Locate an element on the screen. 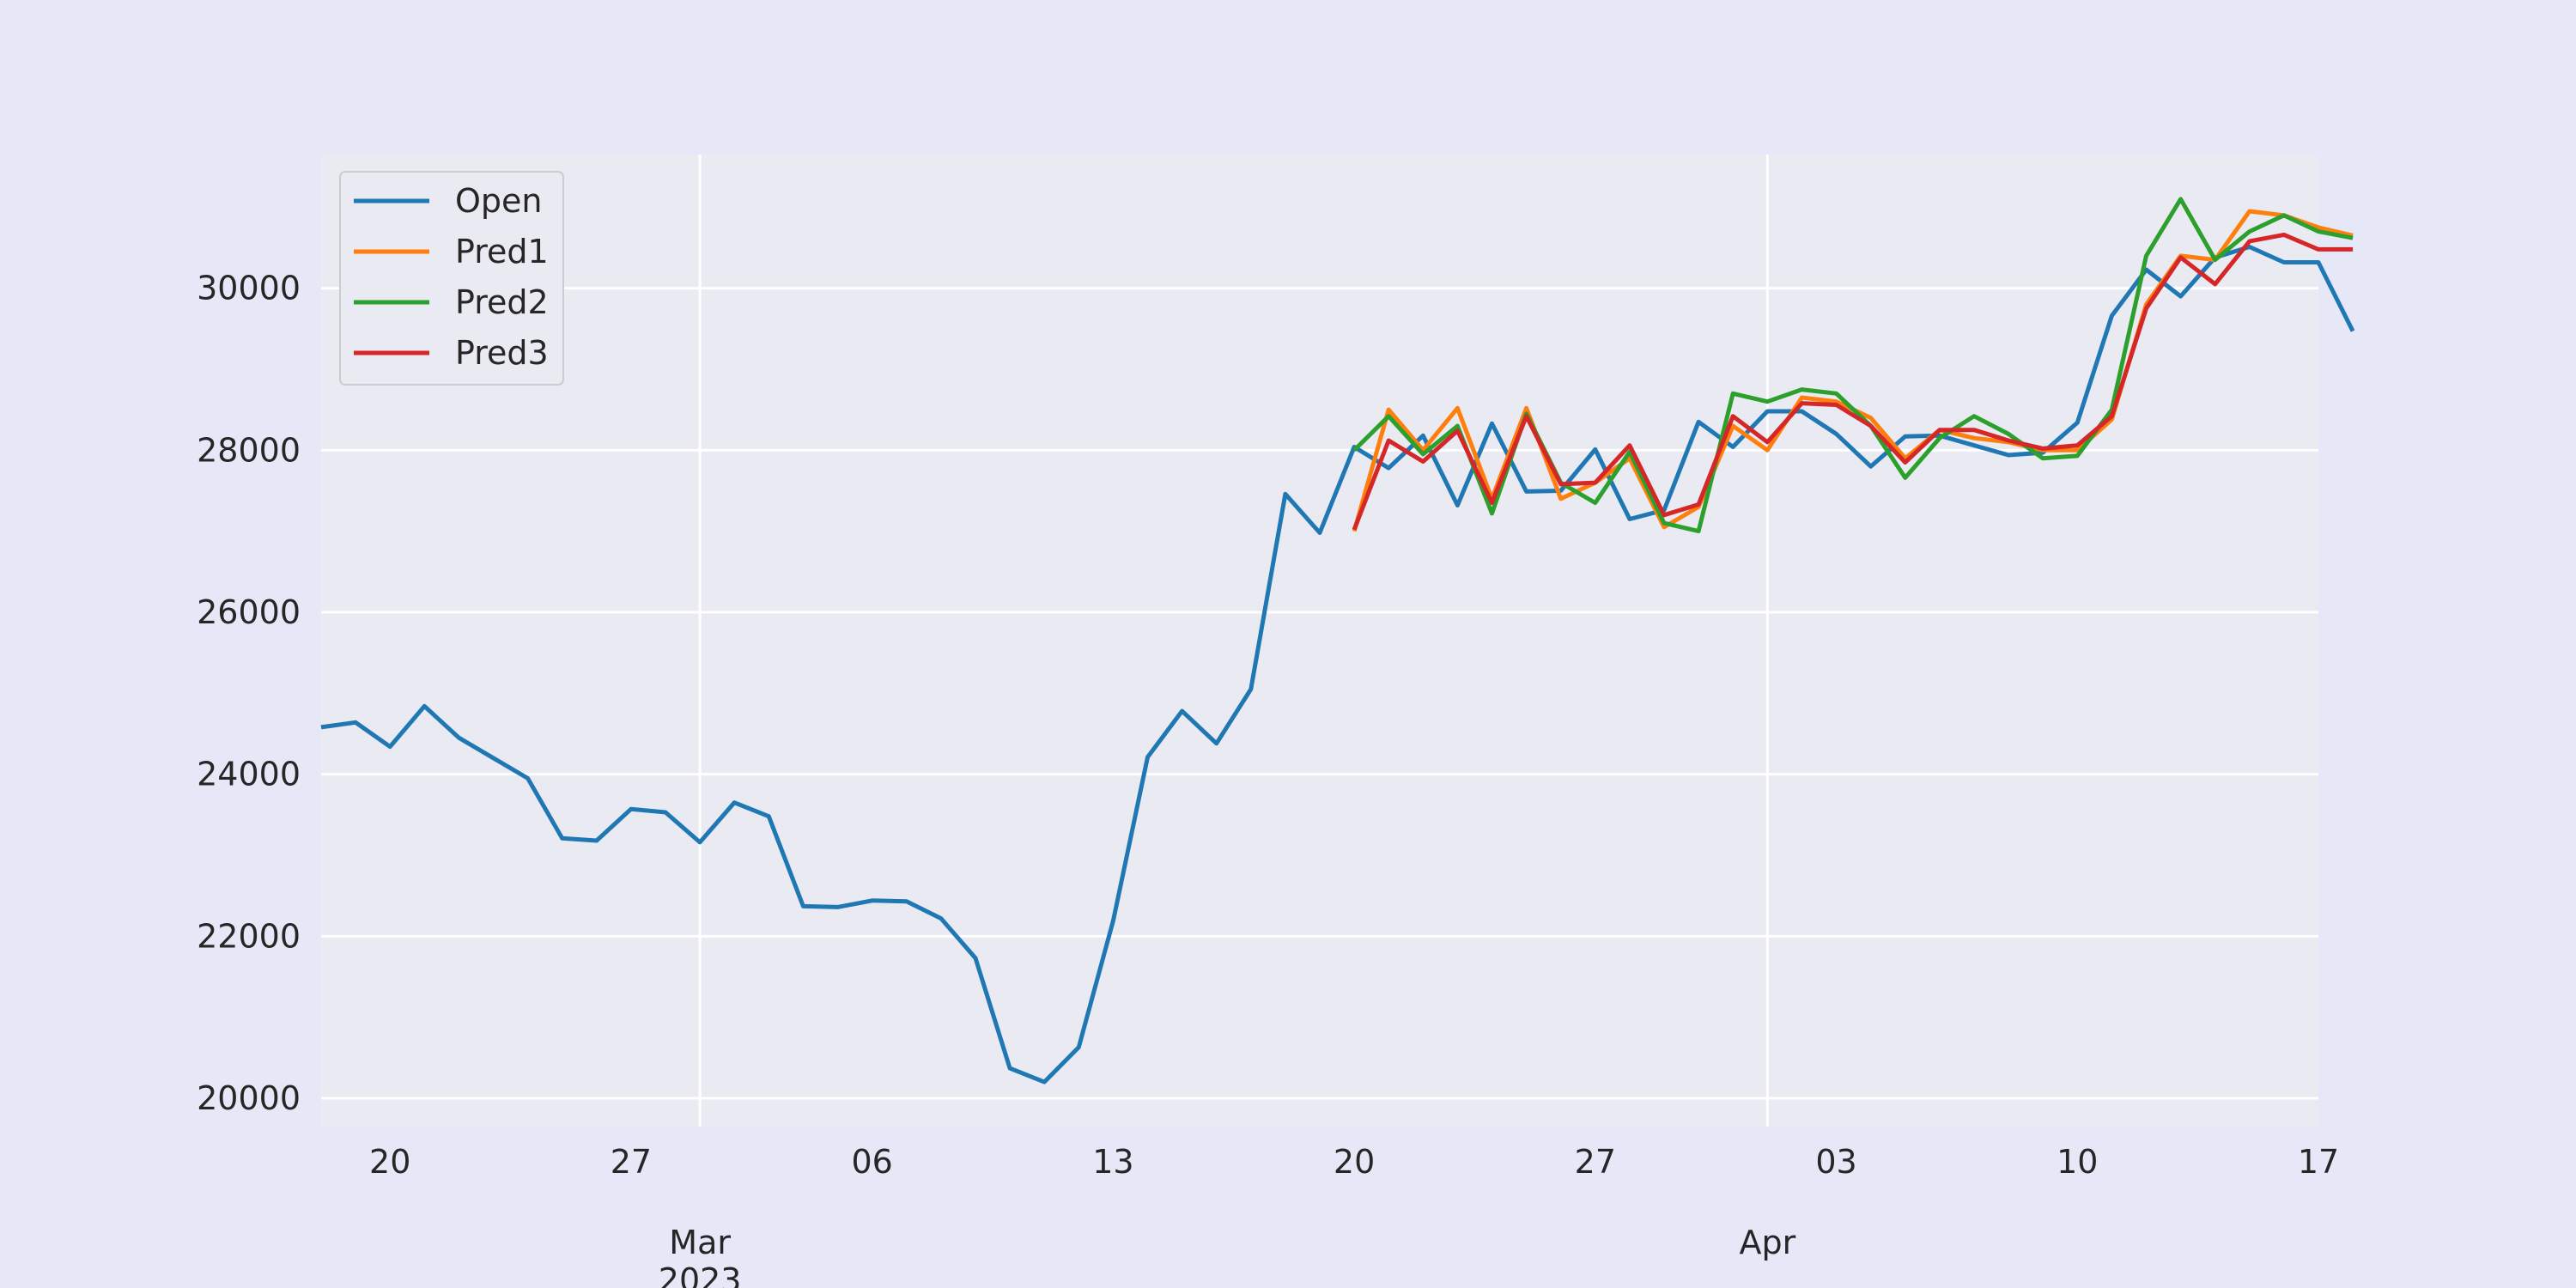 The height and width of the screenshot is (1288, 2576). legend: Open Pred1 Pred2 Pred3 is located at coordinates (452, 279).